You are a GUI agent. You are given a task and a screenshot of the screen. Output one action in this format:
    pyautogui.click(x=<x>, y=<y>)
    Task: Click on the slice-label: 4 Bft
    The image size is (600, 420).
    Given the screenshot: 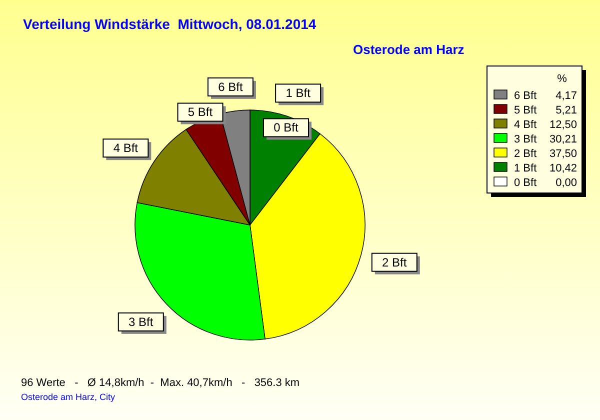 What is the action you would take?
    pyautogui.click(x=126, y=148)
    